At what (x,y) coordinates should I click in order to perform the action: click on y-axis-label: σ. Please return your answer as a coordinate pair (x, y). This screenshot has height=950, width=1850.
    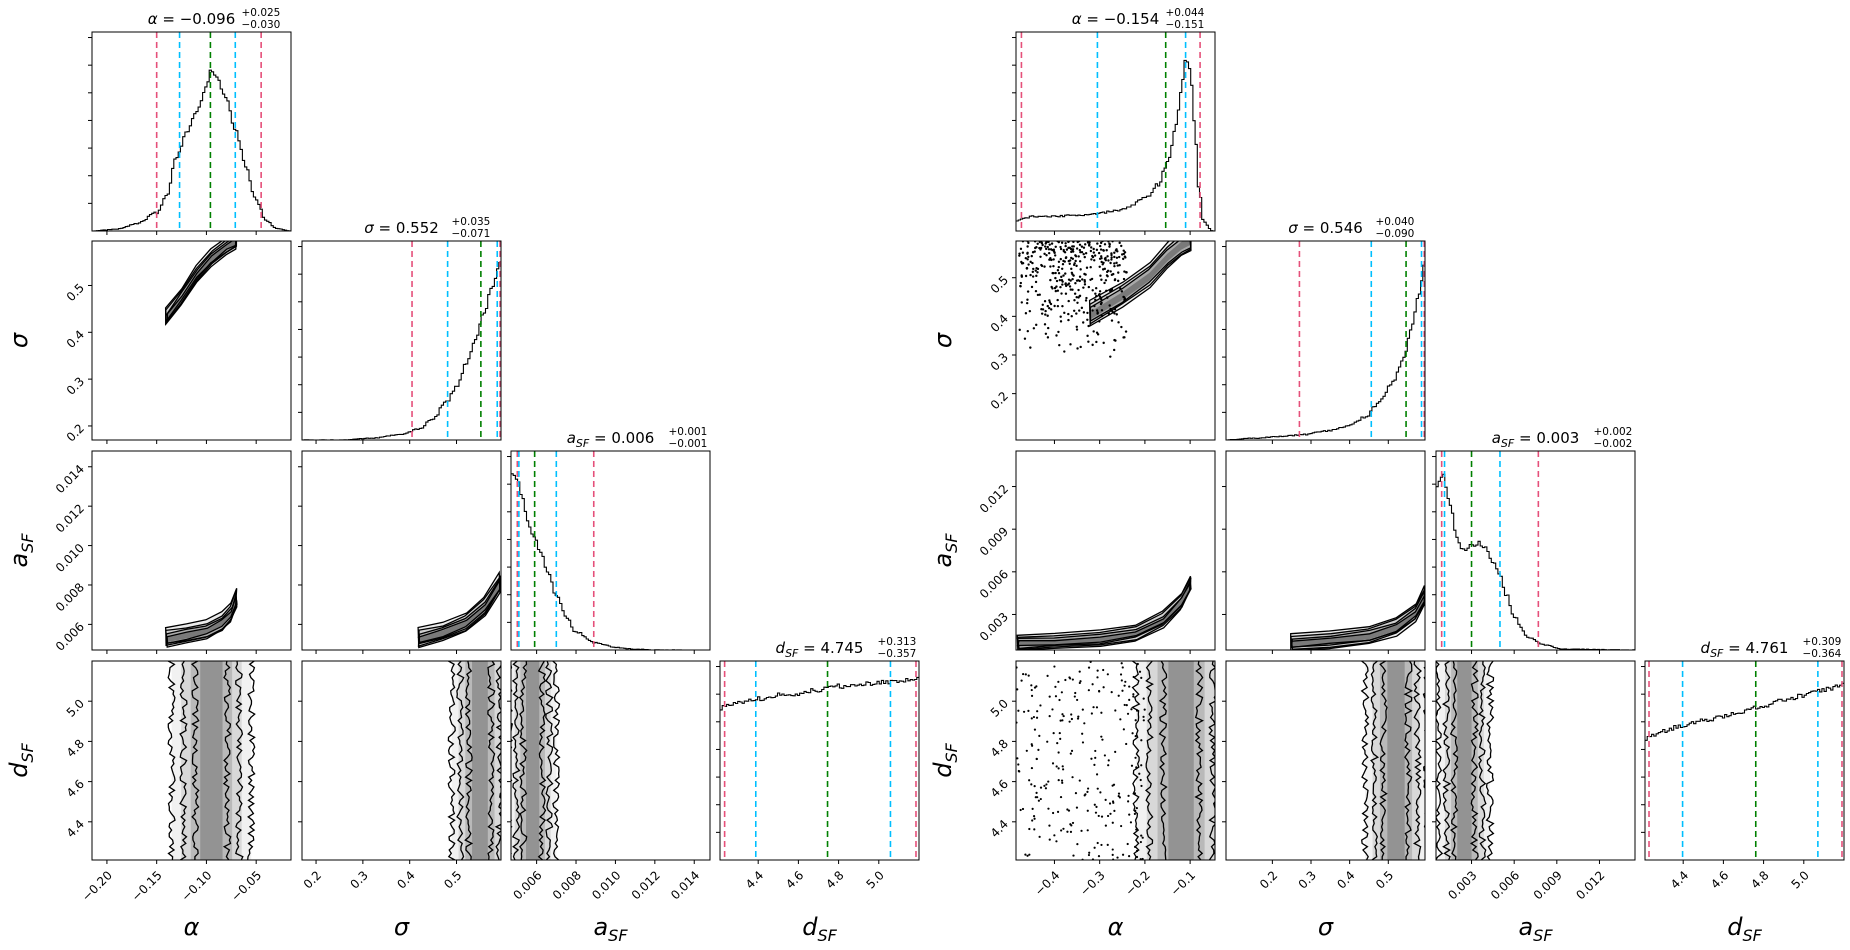
    Looking at the image, I should click on (943, 340).